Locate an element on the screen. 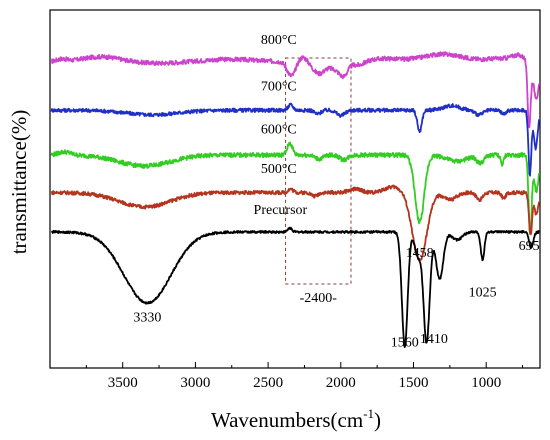 The height and width of the screenshot is (440, 550). x-axis-title-main: Wavenumbers(cm is located at coordinates (287, 420).